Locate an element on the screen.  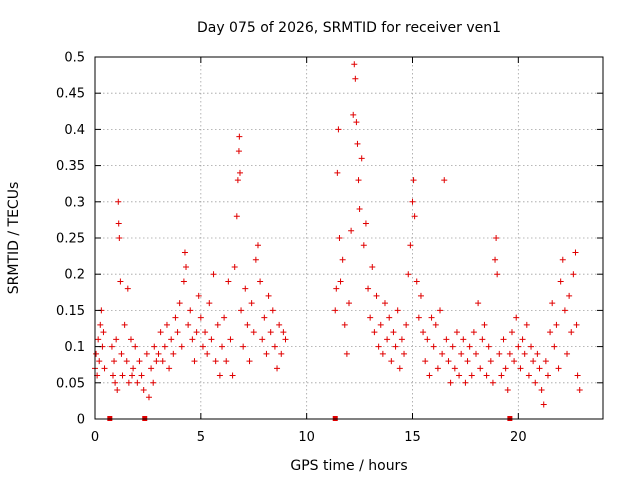
y-tick-label: 0.25 is located at coordinates (70, 239).